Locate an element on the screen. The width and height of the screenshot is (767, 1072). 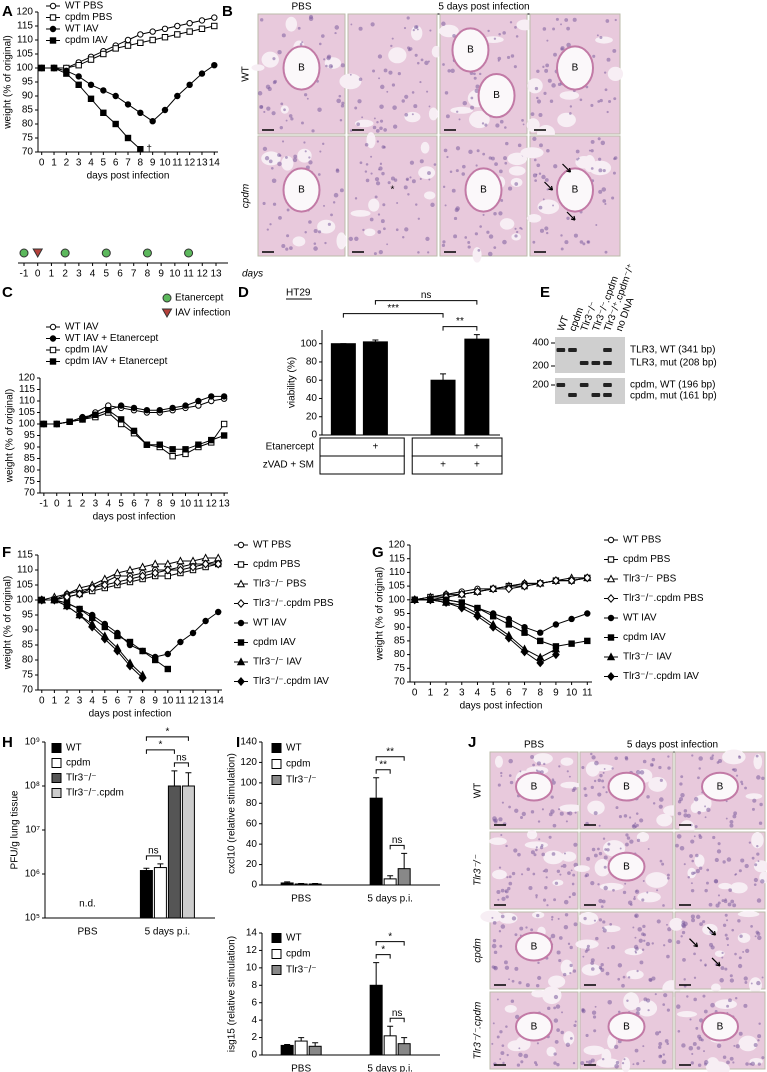
gel-band is located at coordinates (607, 385).